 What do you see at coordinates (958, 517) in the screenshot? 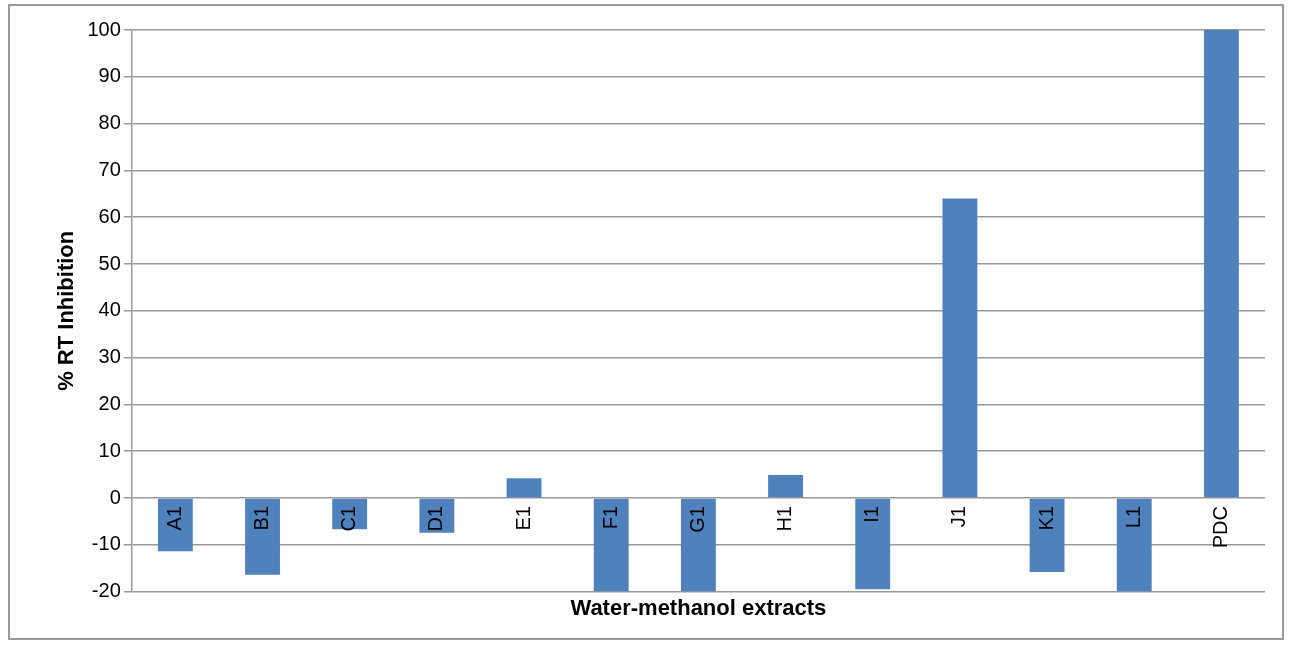
I see `x-tick-label: J1` at bounding box center [958, 517].